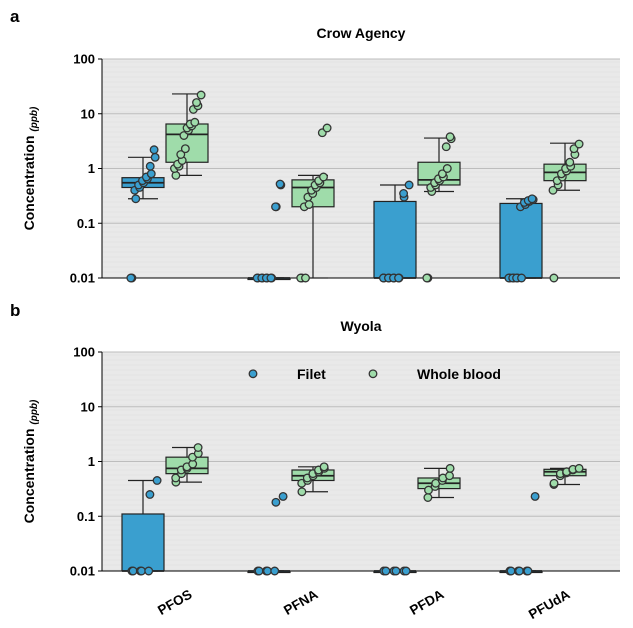 This screenshot has width=633, height=628. Describe the element at coordinates (427, 601) in the screenshot. I see `x-tick-label: PFDA` at that location.